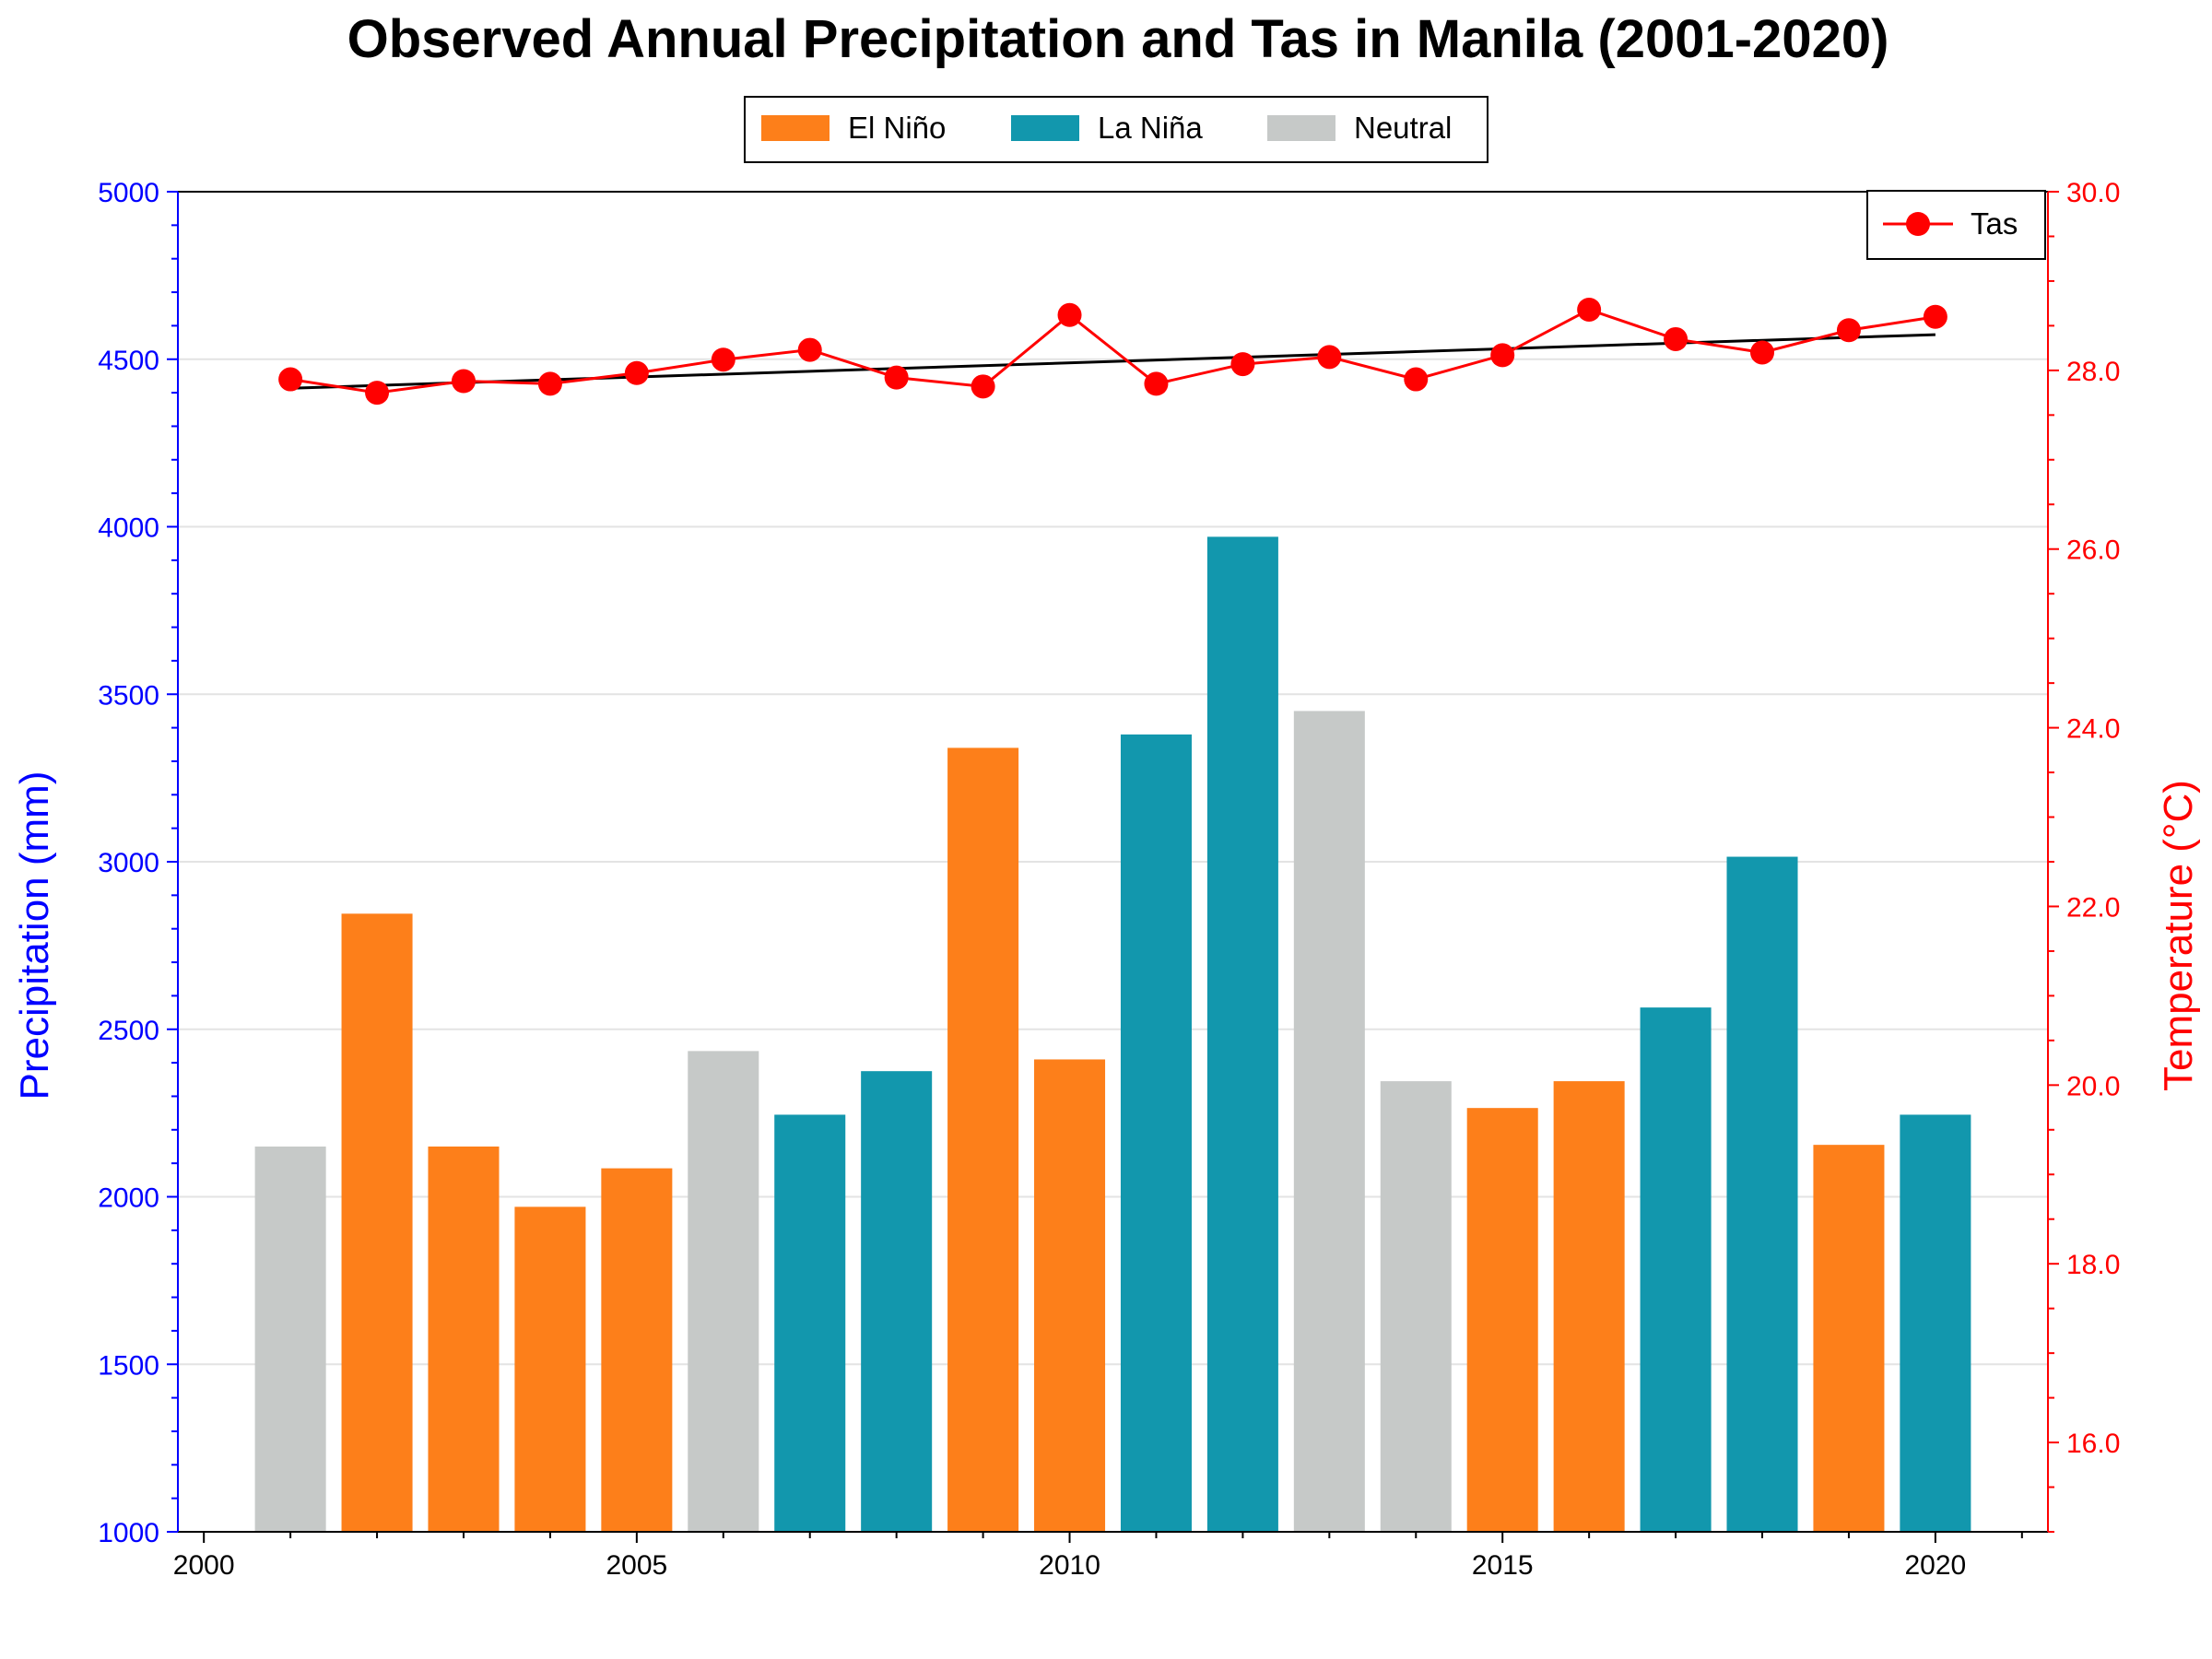 The image size is (2212, 1659). What do you see at coordinates (1301, 128) in the screenshot?
I see `legend-swatch-neutral` at bounding box center [1301, 128].